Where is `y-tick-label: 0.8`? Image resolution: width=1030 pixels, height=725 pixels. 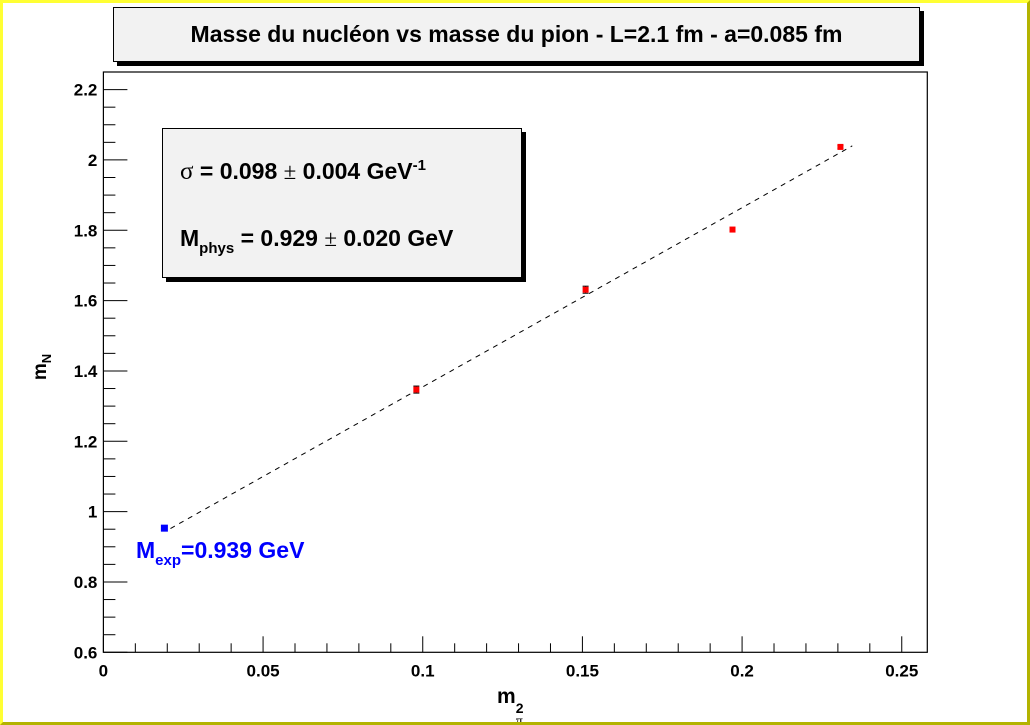 y-tick-label: 0.8 is located at coordinates (86, 582).